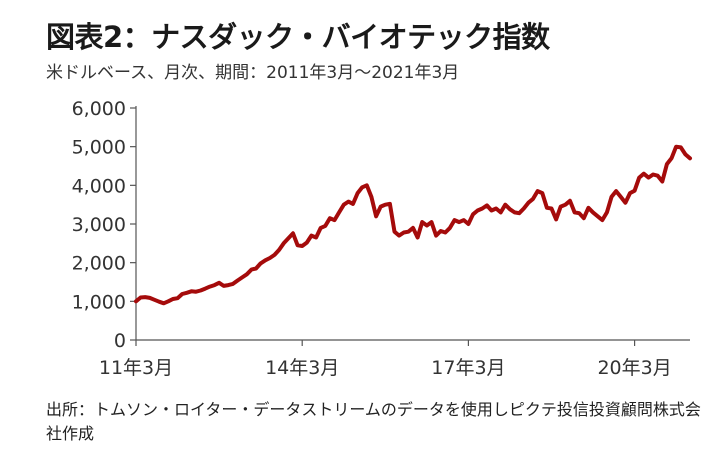 This screenshot has height=459, width=725. What do you see at coordinates (99, 186) in the screenshot?
I see `y-tick-label: 4,000` at bounding box center [99, 186].